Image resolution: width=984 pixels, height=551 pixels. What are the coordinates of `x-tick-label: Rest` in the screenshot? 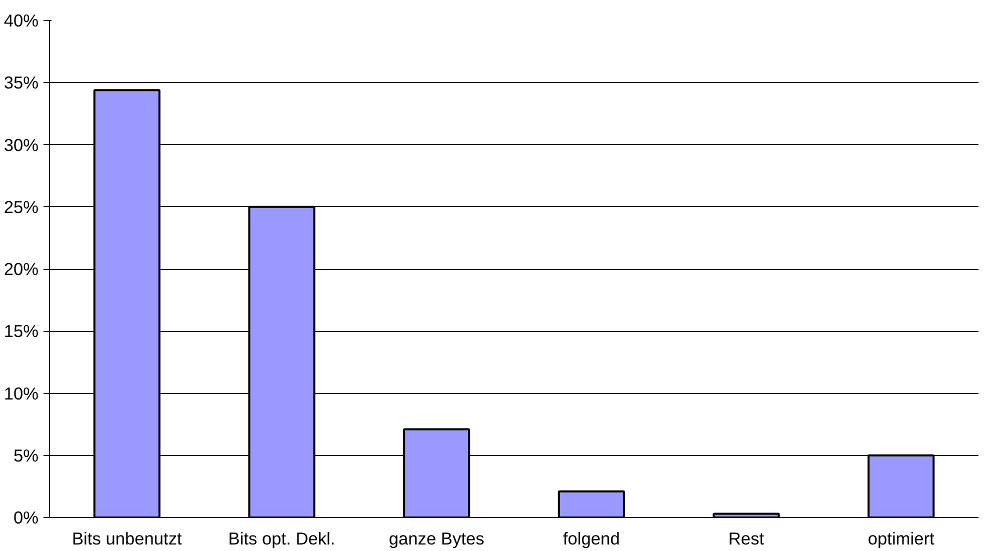 It's located at (746, 538).